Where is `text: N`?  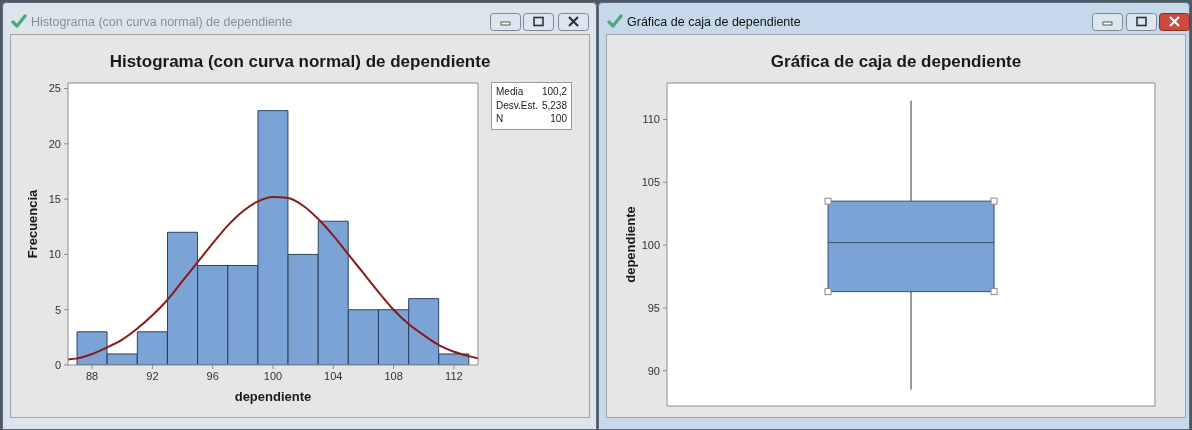 text: N is located at coordinates (500, 119).